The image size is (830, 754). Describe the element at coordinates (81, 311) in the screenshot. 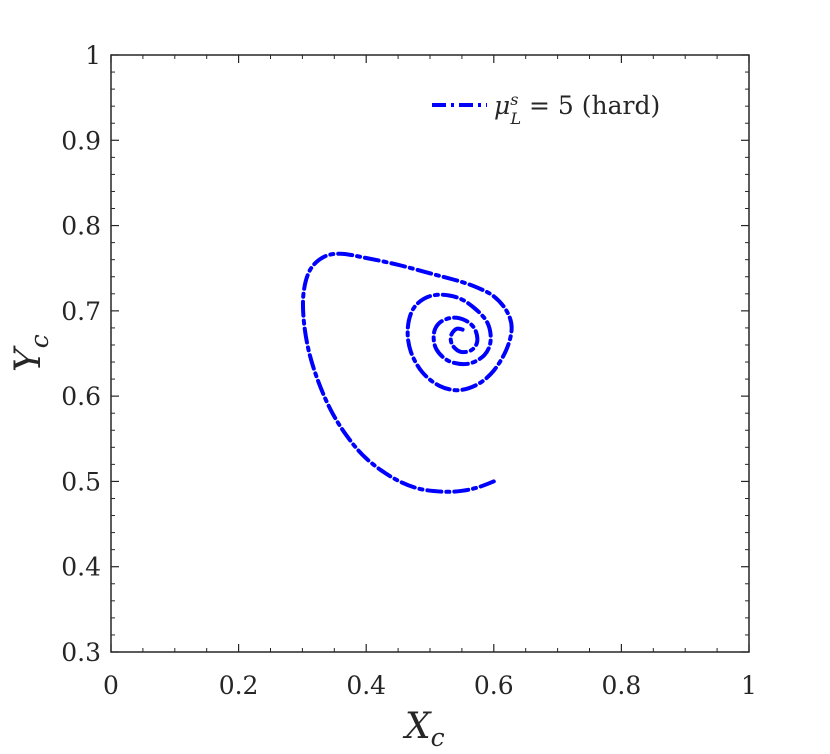

I see `y-tick-label: 0.7` at that location.